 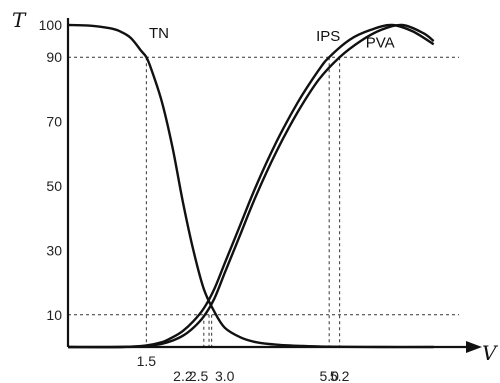 What do you see at coordinates (54, 315) in the screenshot?
I see `y-tick-label: 10` at bounding box center [54, 315].